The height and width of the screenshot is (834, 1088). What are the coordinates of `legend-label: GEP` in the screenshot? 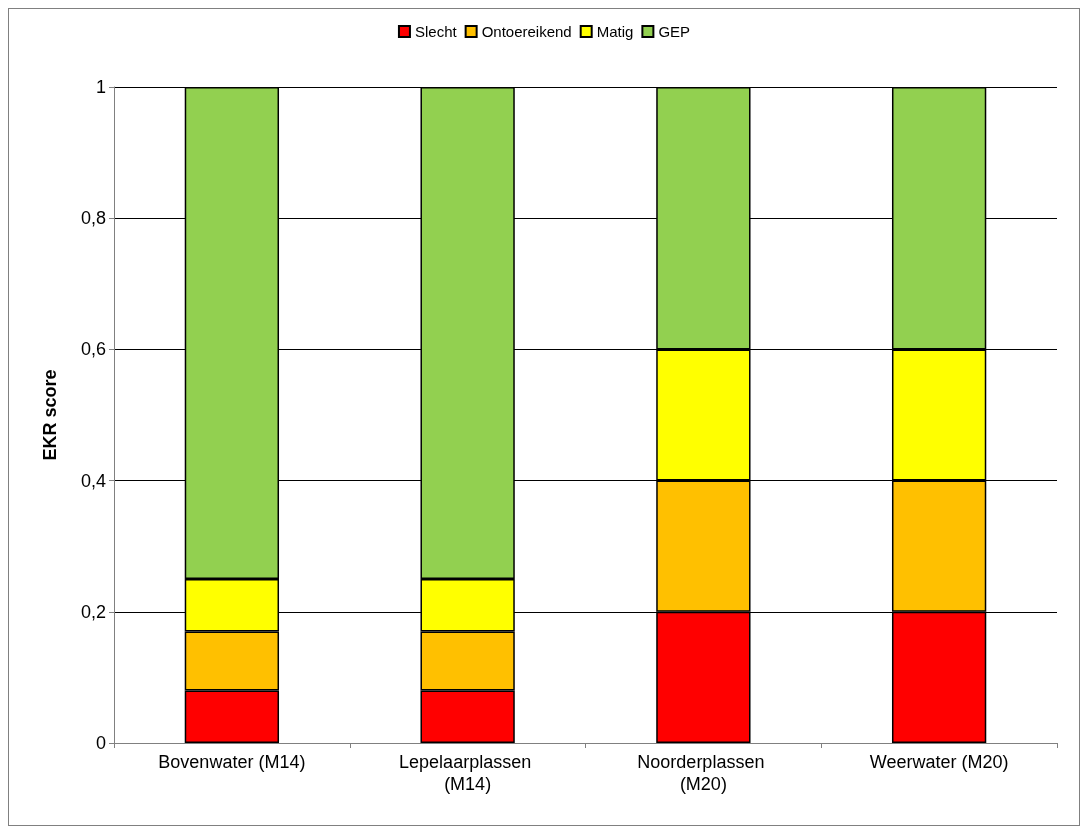 It's located at (674, 31).